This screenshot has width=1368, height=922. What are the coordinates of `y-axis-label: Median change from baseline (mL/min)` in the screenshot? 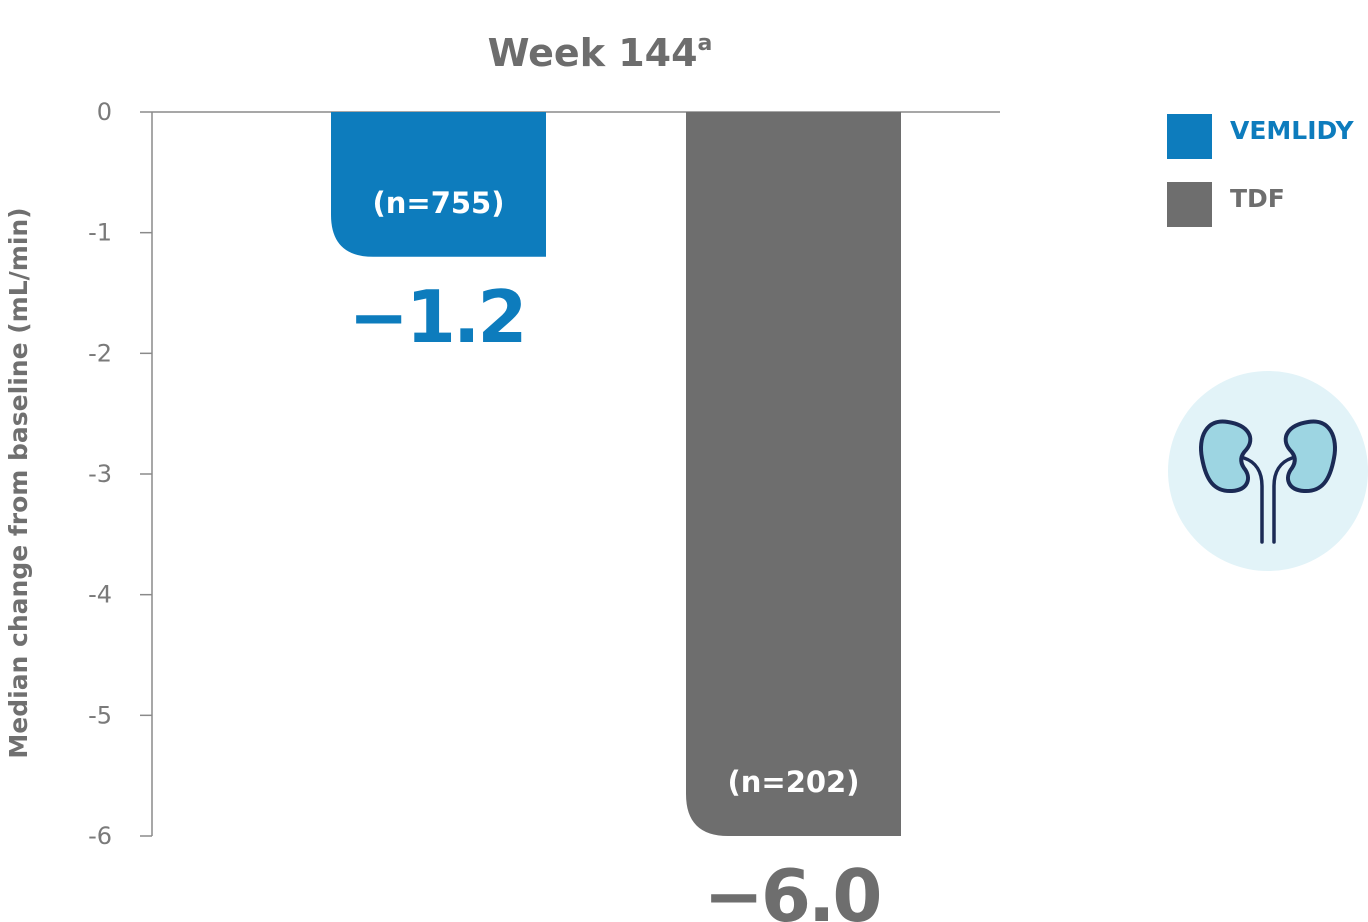 It's located at (18, 482).